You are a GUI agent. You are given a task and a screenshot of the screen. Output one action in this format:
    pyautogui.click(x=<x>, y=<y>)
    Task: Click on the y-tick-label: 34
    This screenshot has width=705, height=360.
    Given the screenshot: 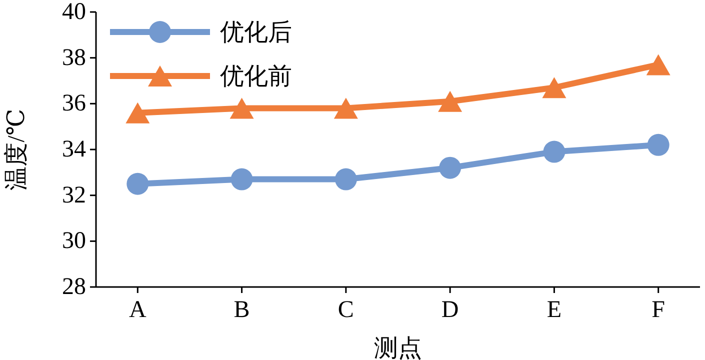 What is the action you would take?
    pyautogui.click(x=74, y=149)
    